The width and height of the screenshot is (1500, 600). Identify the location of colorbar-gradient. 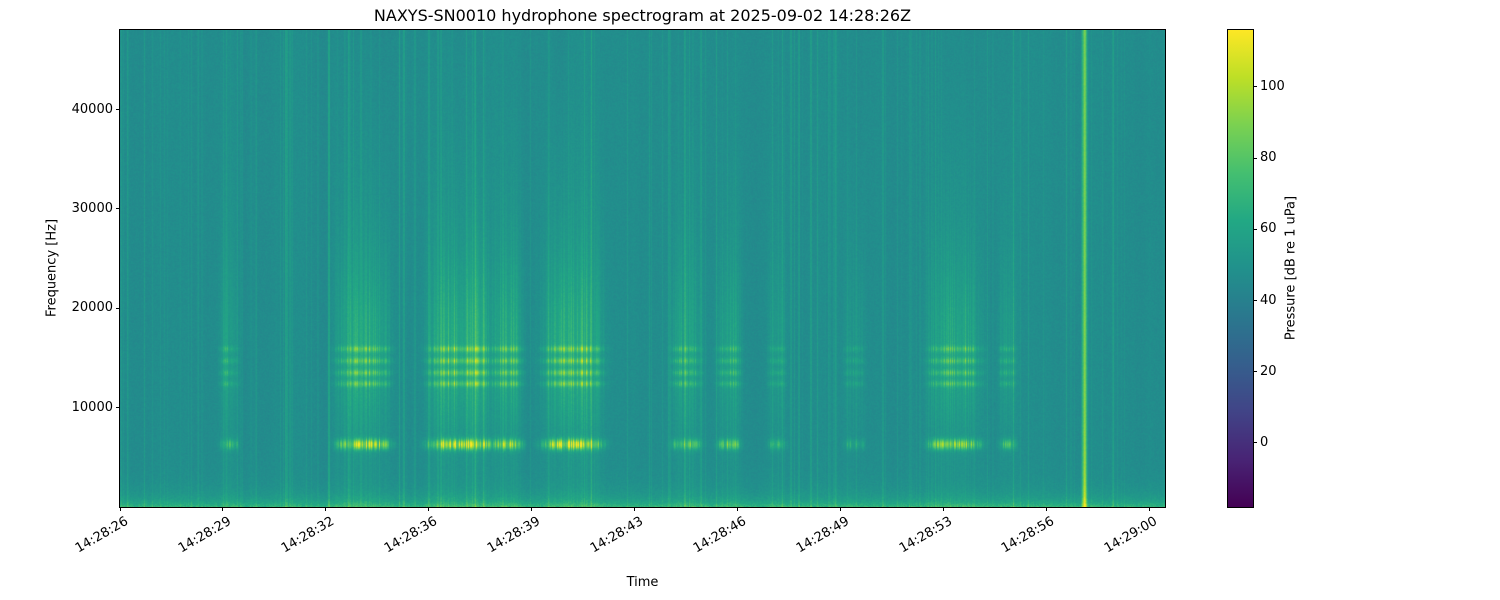
(1240, 268).